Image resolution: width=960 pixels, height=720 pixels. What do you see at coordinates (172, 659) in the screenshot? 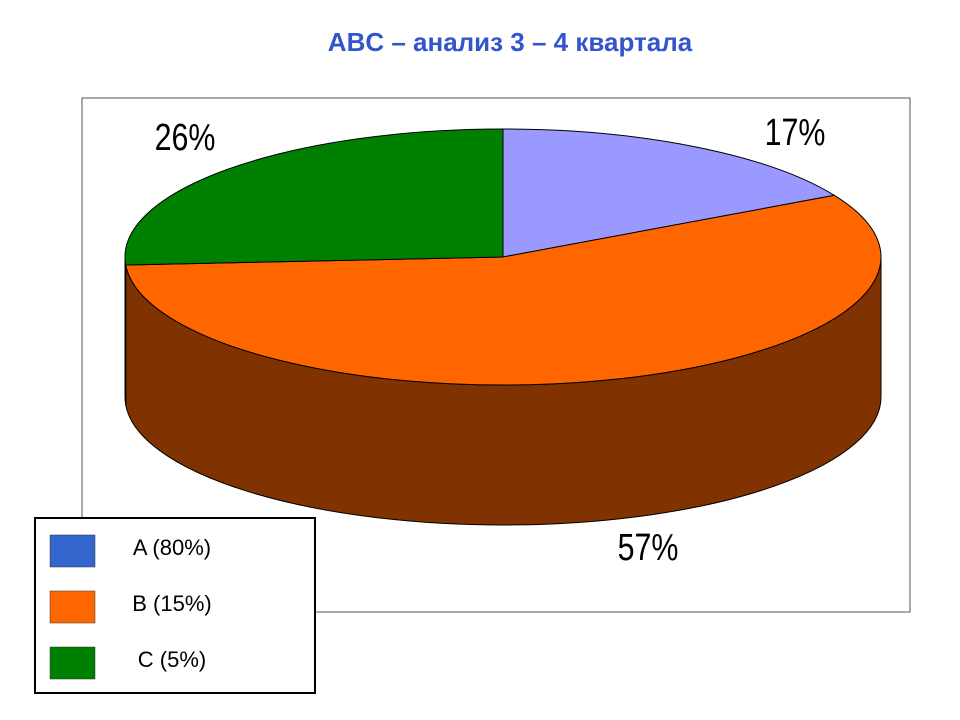
I see `legend-label: C (5%)` at bounding box center [172, 659].